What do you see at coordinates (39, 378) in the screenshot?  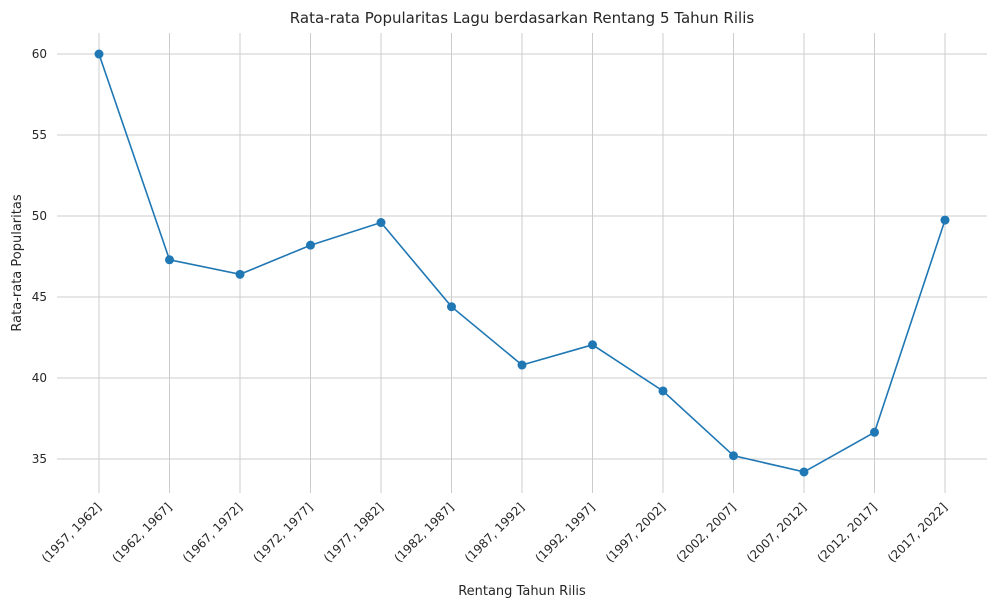 I see `y-tick-label: 40` at bounding box center [39, 378].